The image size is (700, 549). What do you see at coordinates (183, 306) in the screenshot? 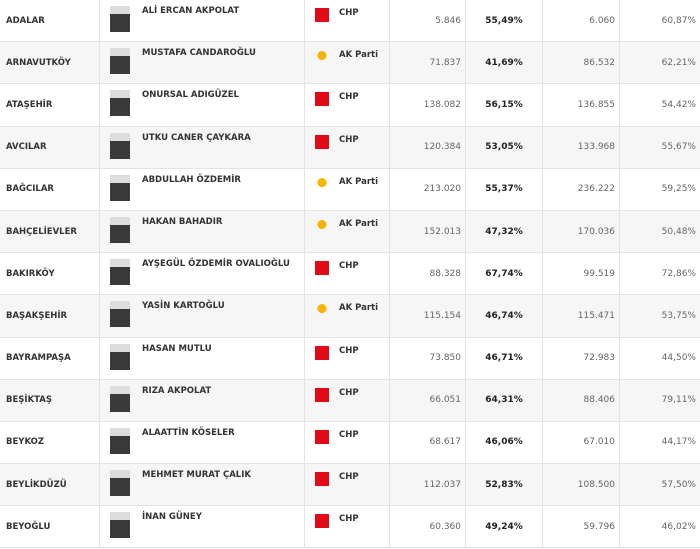
I see `candidate-name: YASİN KARTOĞLU` at bounding box center [183, 306].